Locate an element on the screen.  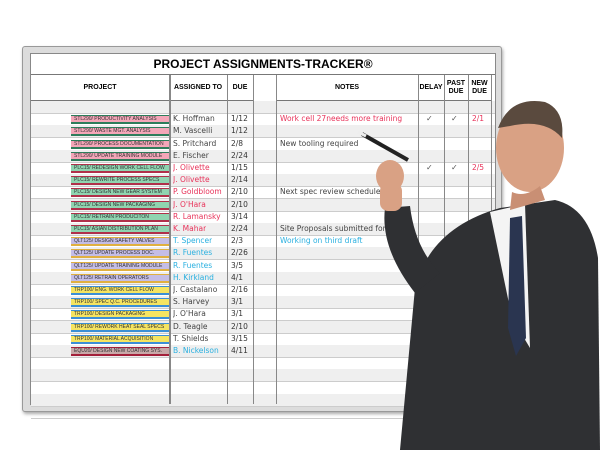
due-date: 4/11 is located at coordinates (239, 350).